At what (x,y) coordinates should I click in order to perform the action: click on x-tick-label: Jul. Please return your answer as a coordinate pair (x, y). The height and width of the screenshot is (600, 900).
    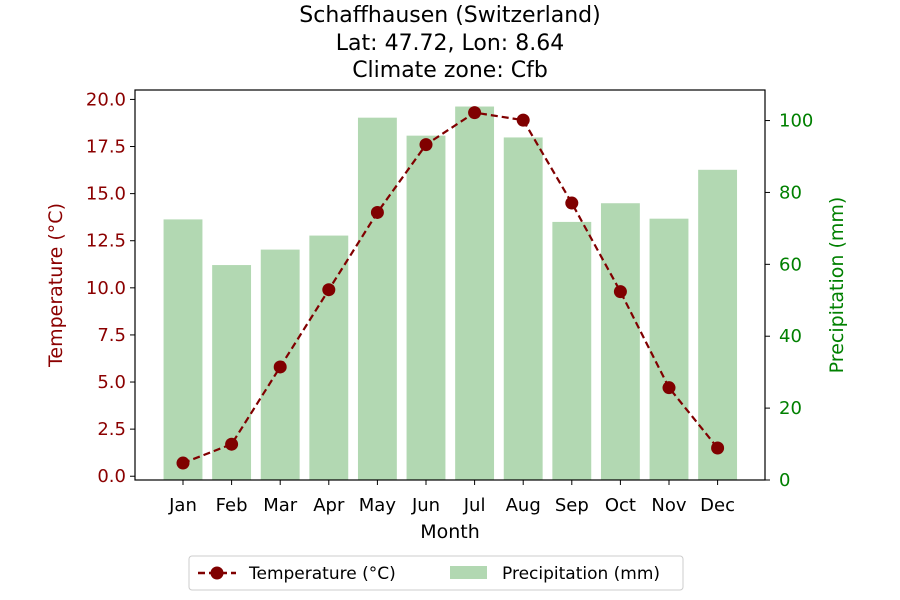
    Looking at the image, I should click on (474, 505).